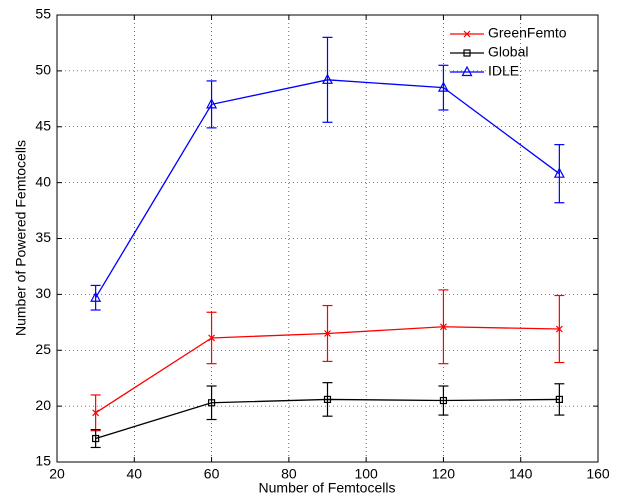 The image size is (620, 499). I want to click on y-tick-label: 15, so click(43, 461).